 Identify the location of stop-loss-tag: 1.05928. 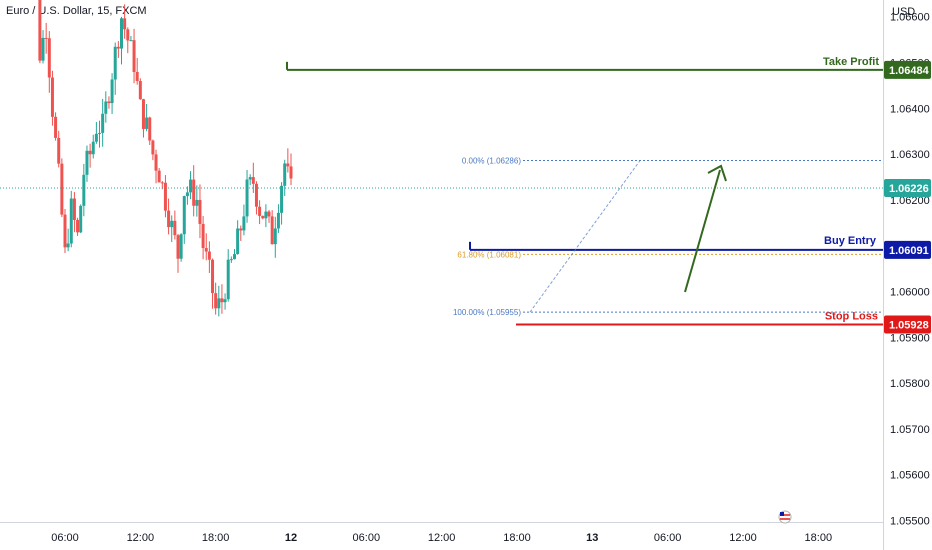
(909, 325).